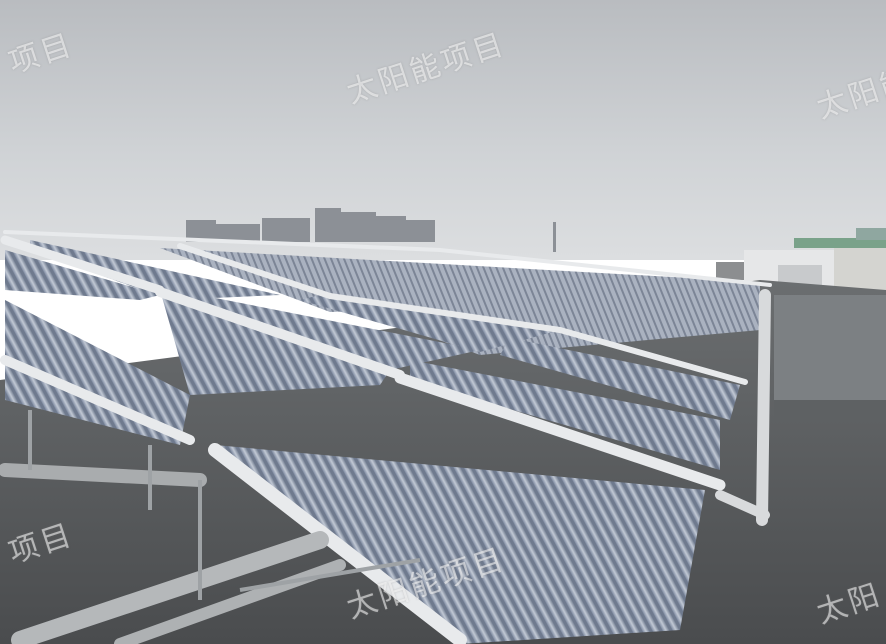 This screenshot has width=886, height=644. Describe the element at coordinates (830, 357) in the screenshot. I see `wet-walkway` at that location.